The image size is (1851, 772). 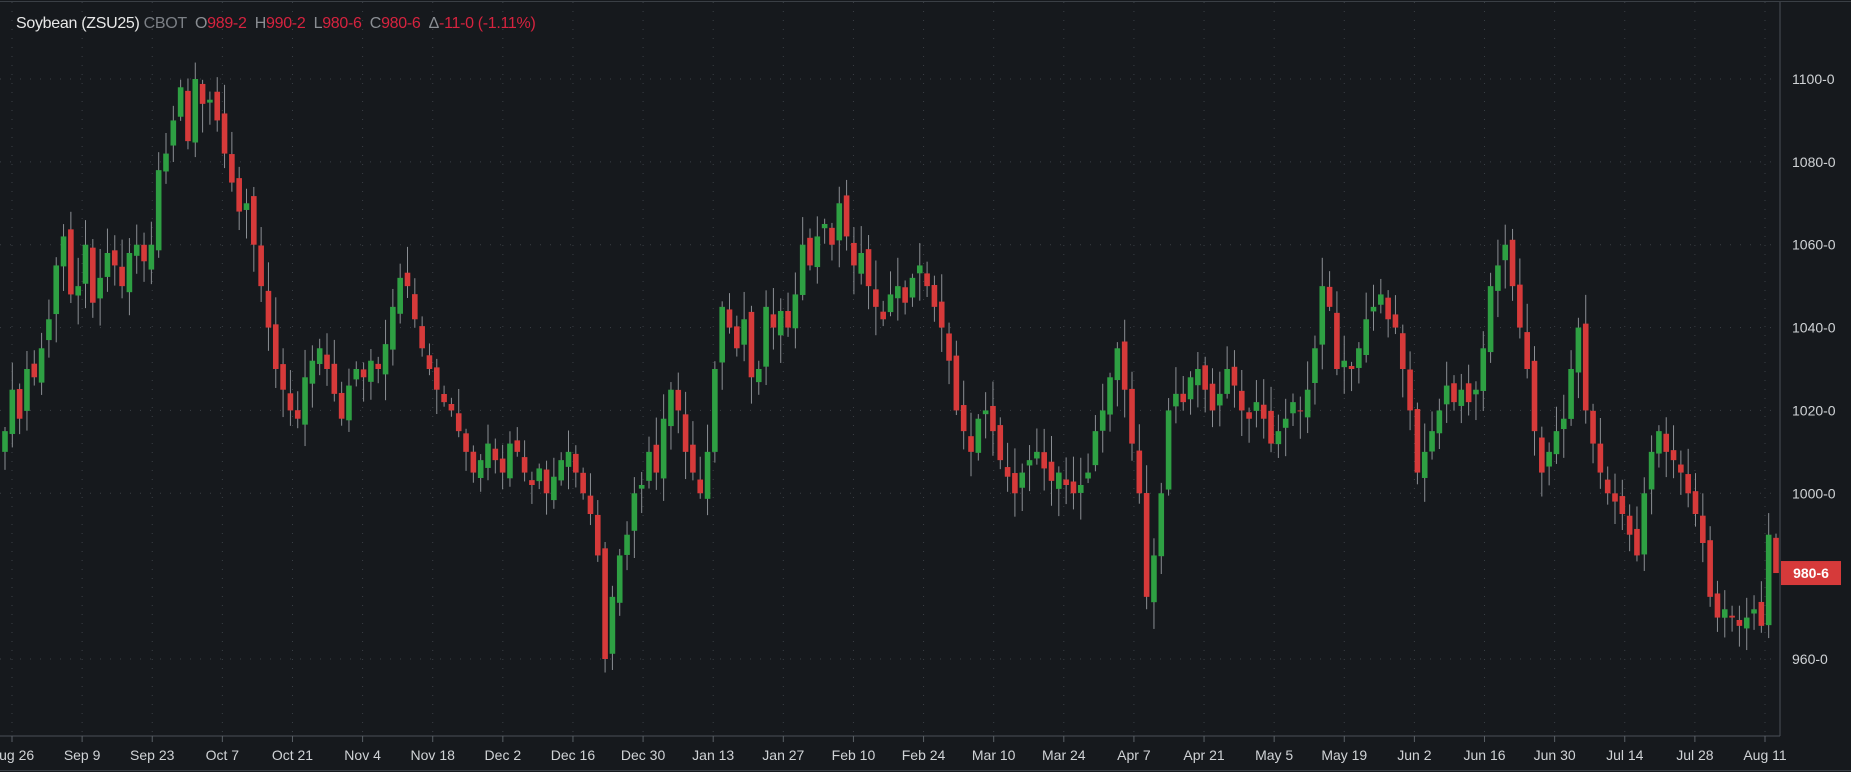 I want to click on last-price-label: 980-6, so click(x=1811, y=573).